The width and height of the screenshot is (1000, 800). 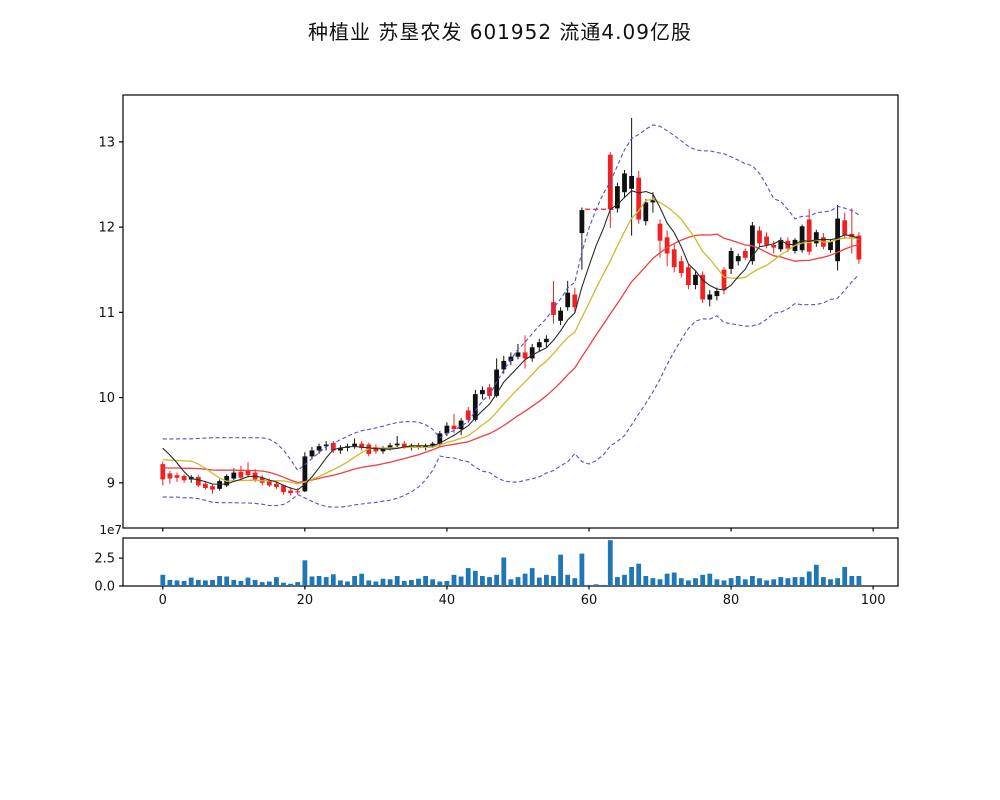 What do you see at coordinates (106, 313) in the screenshot?
I see `price-tick-label: 11` at bounding box center [106, 313].